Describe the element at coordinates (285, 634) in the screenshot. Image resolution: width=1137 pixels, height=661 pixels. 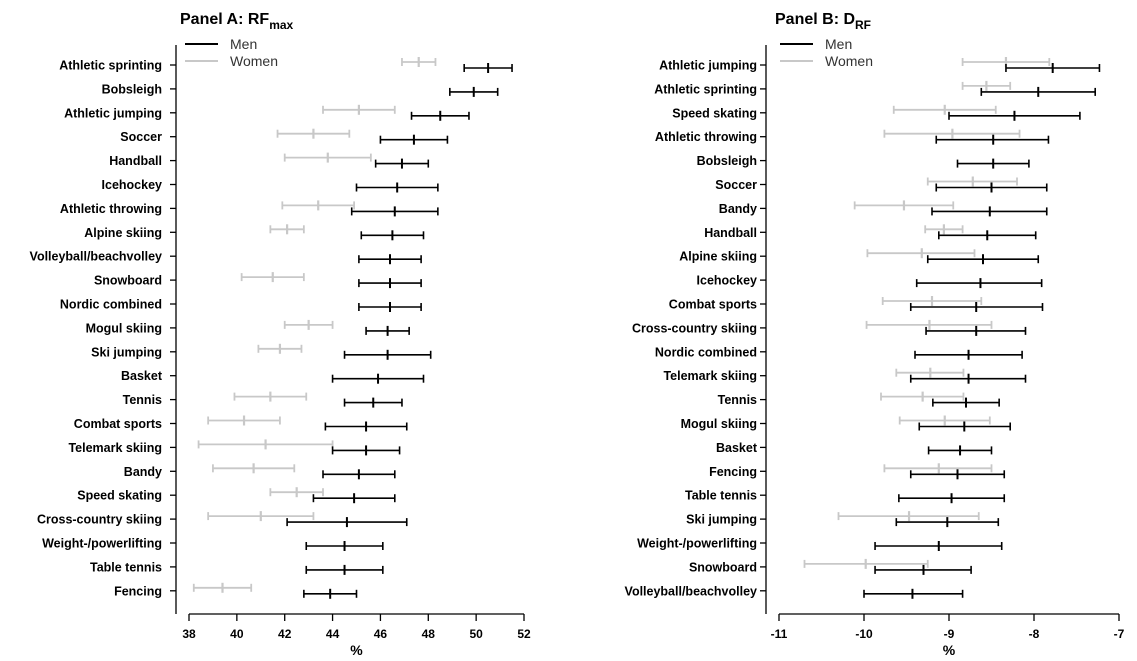
I see `x-tick-label: 42` at that location.